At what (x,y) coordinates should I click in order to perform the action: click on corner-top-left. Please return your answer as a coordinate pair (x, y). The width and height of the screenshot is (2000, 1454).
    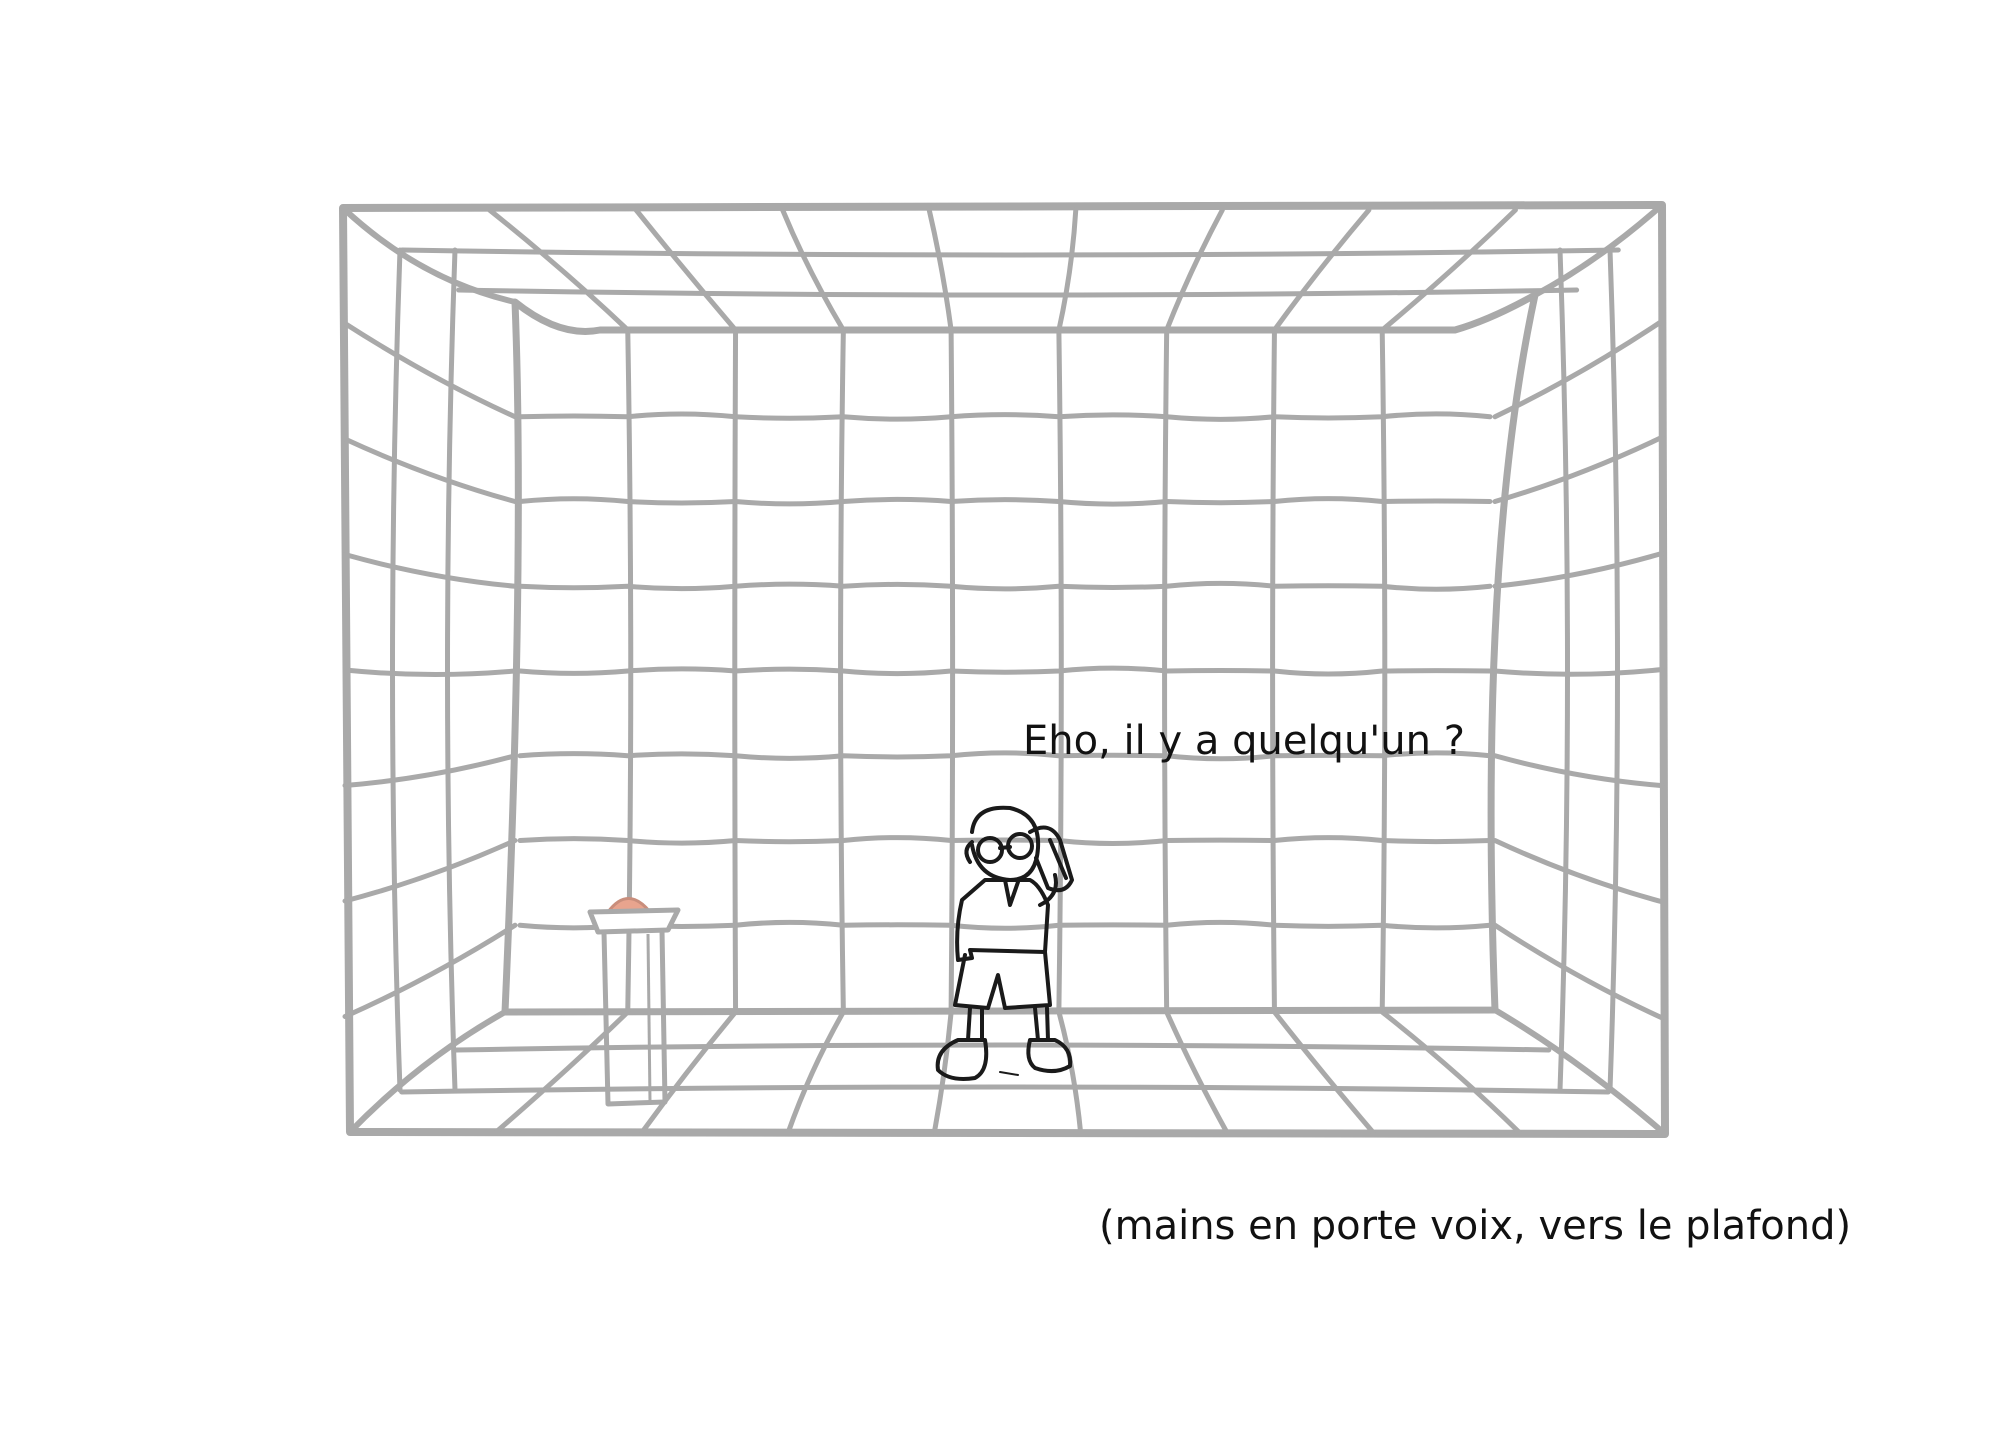
    Looking at the image, I should click on (429, 255).